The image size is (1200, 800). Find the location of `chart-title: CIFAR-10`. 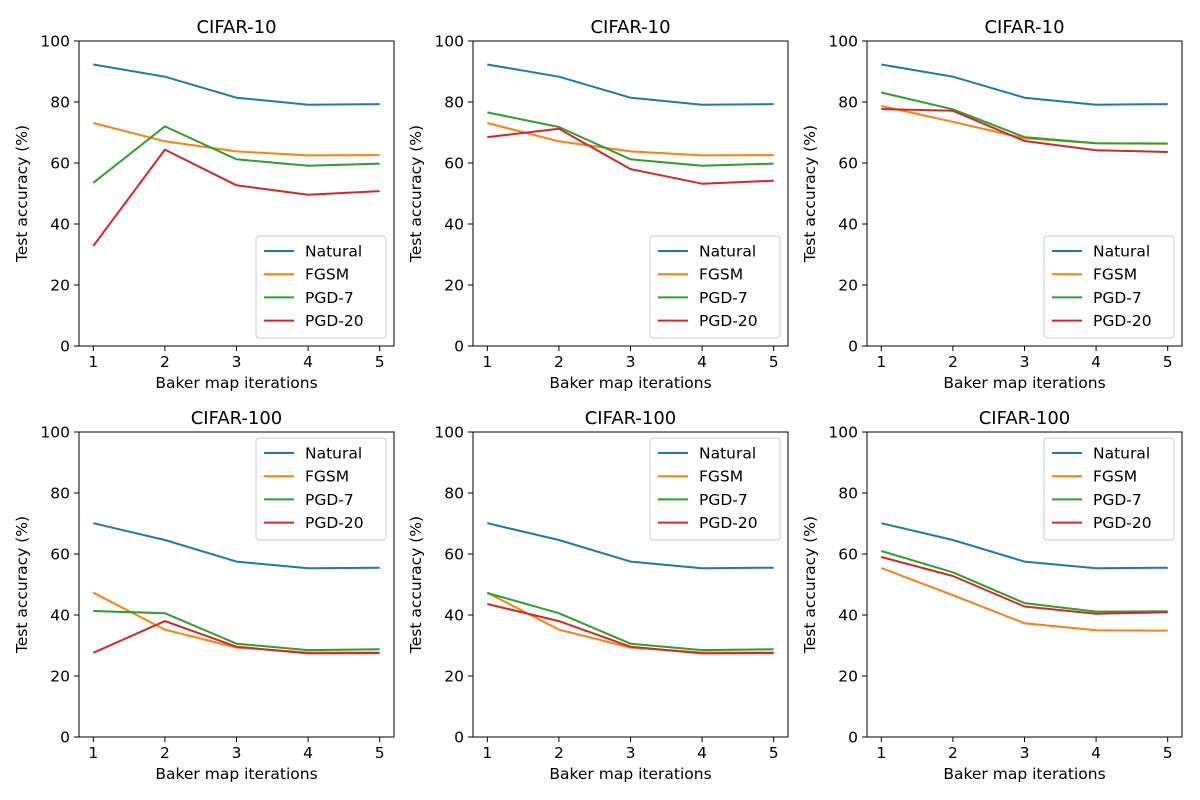

chart-title: CIFAR-10 is located at coordinates (1024, 27).